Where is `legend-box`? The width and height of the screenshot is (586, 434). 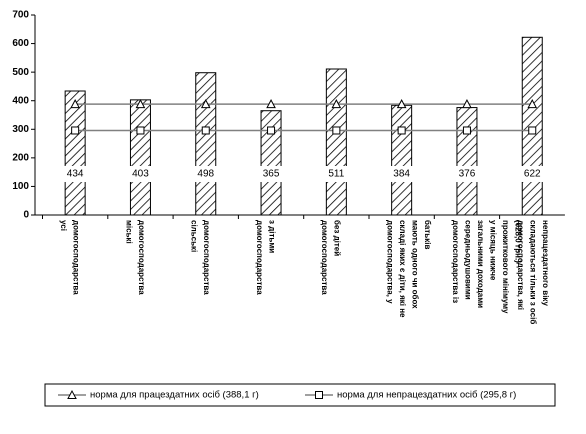
legend-box is located at coordinates (300, 395).